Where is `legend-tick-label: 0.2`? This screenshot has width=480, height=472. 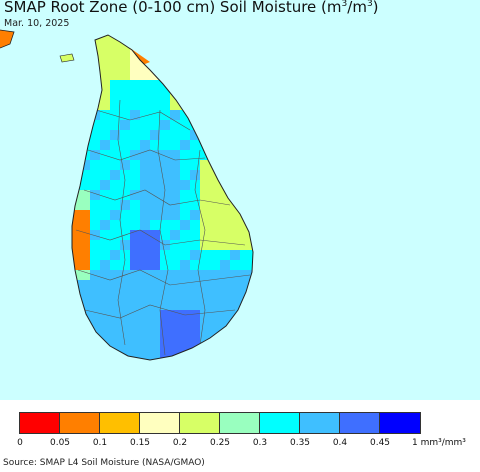
legend-tick-label: 0.2 is located at coordinates (180, 443).